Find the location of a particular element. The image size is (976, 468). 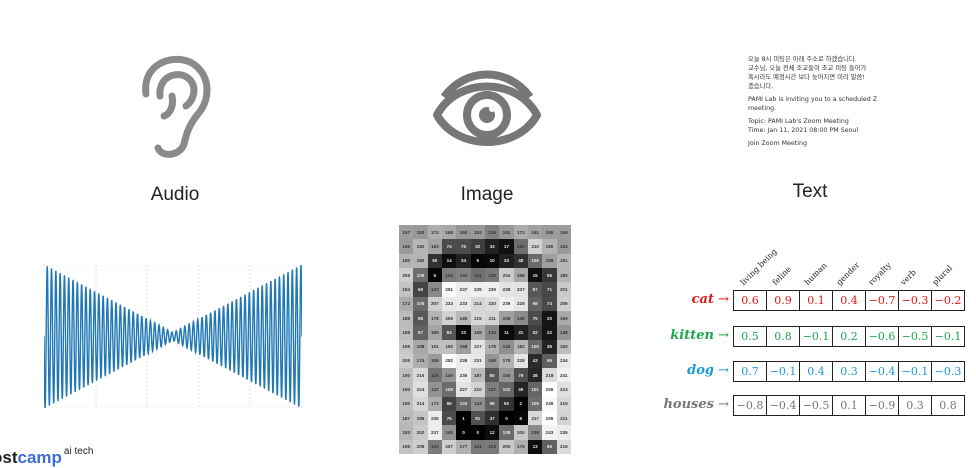

pixel-cell: 243 is located at coordinates (549, 432).